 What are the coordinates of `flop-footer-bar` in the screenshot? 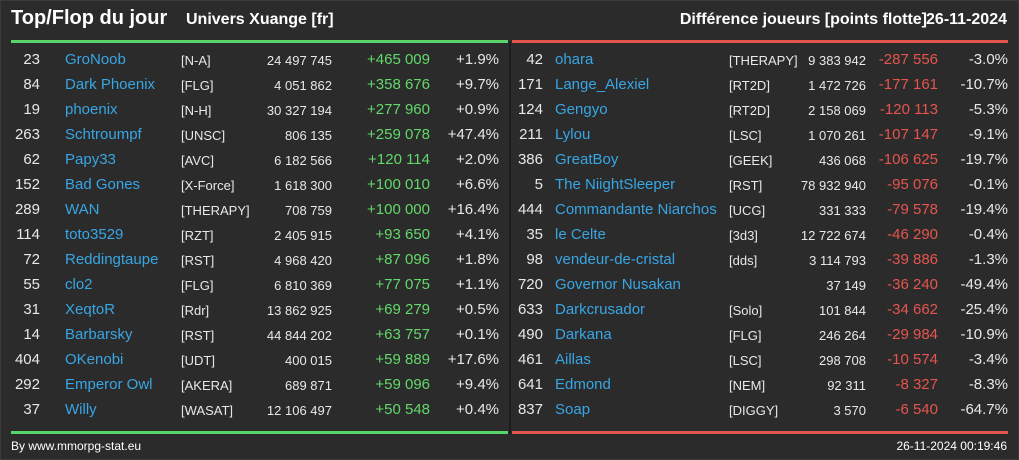 It's located at (760, 432).